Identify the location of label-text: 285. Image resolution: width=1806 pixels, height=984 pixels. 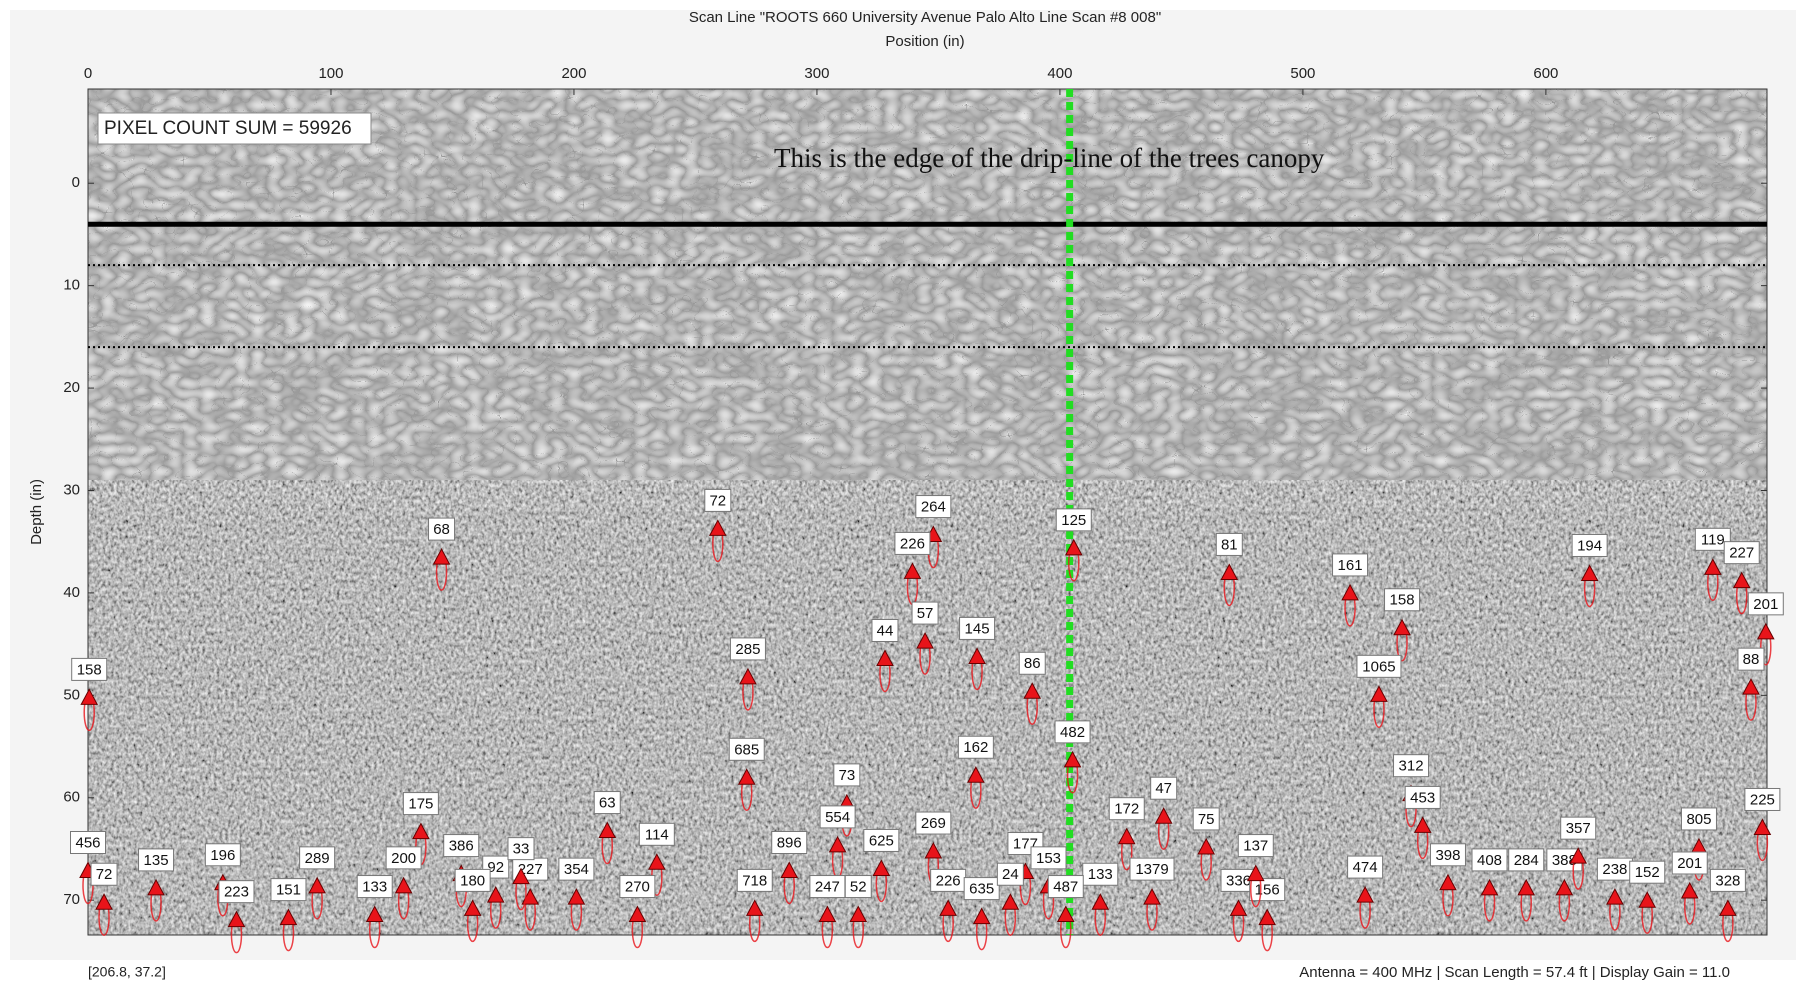
(747, 649).